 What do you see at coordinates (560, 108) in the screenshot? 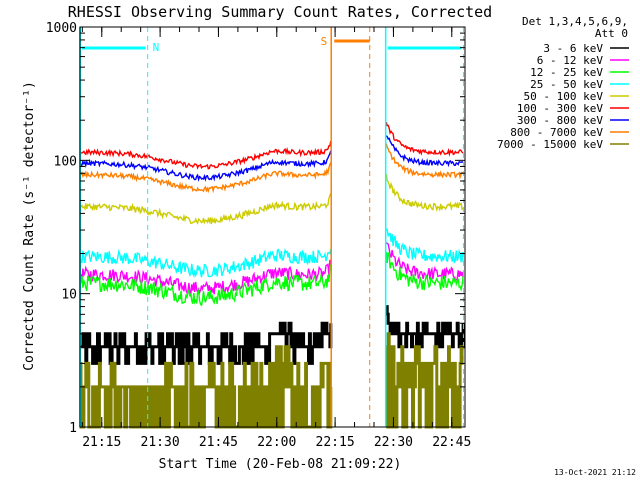
I see `legend-label: 100 - 300 keV` at bounding box center [560, 108].